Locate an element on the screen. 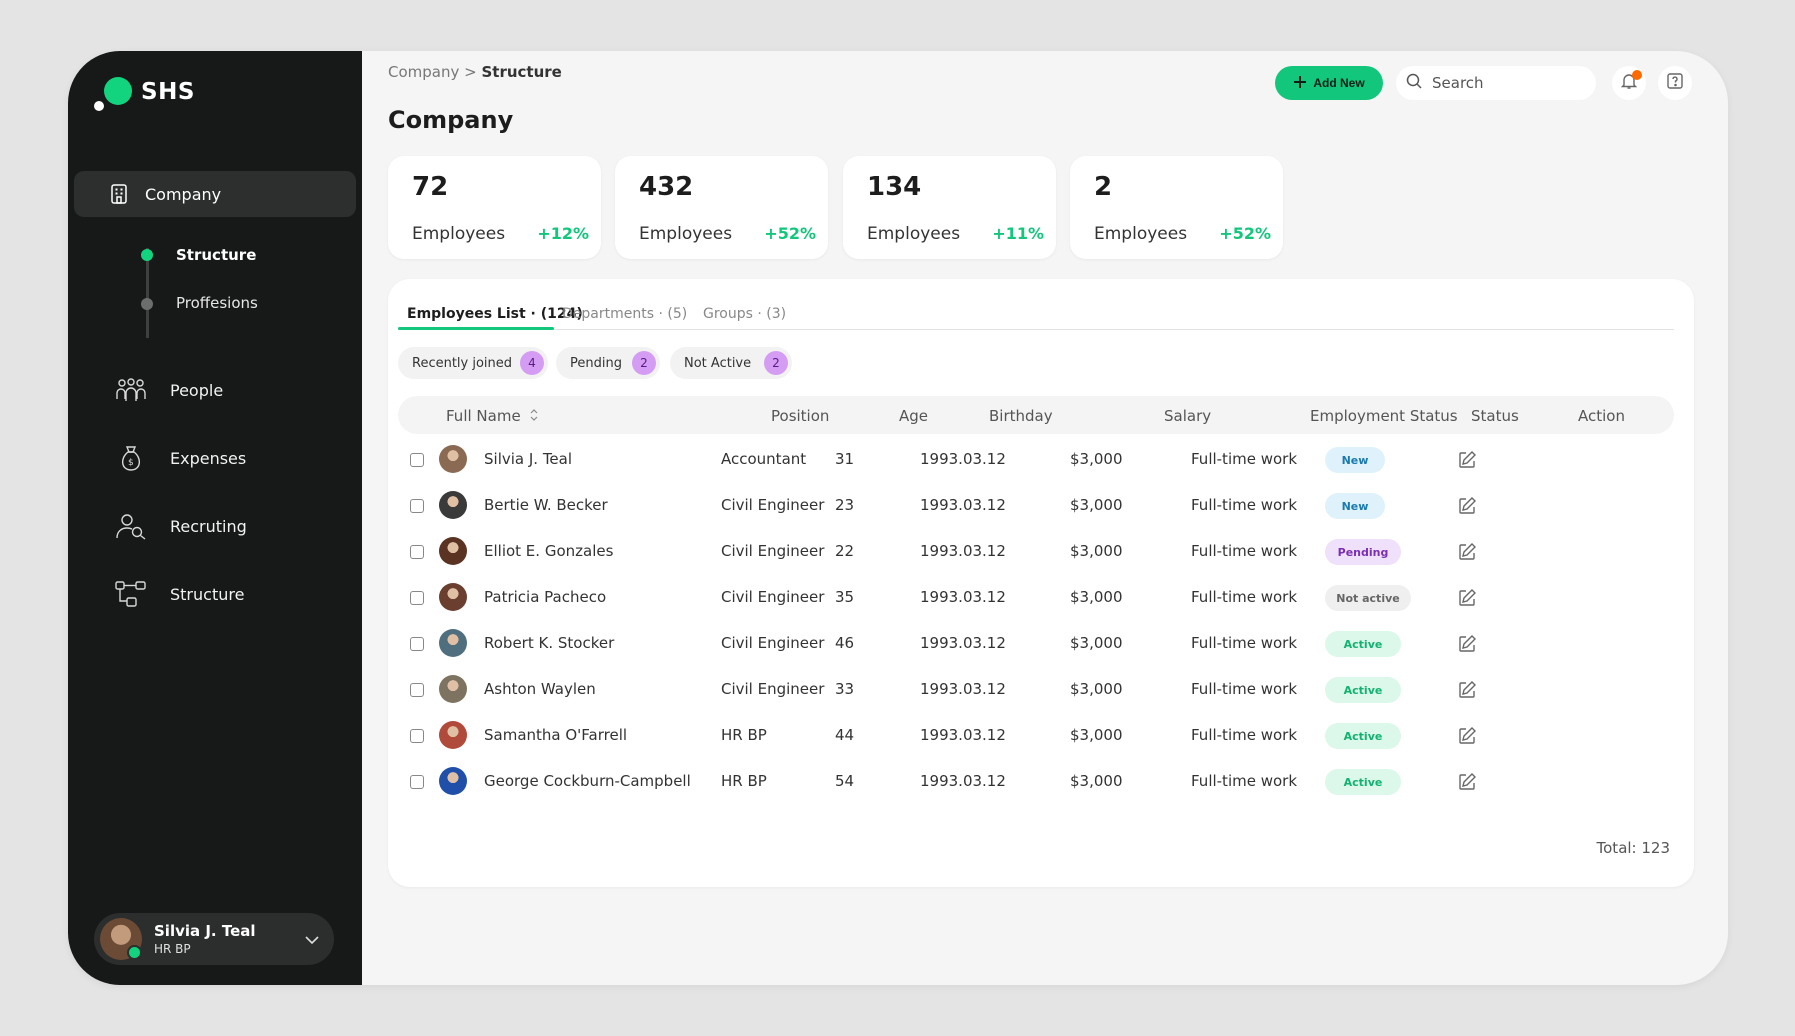 The width and height of the screenshot is (1795, 1036). user-name: Silvia J. Teal is located at coordinates (205, 931).